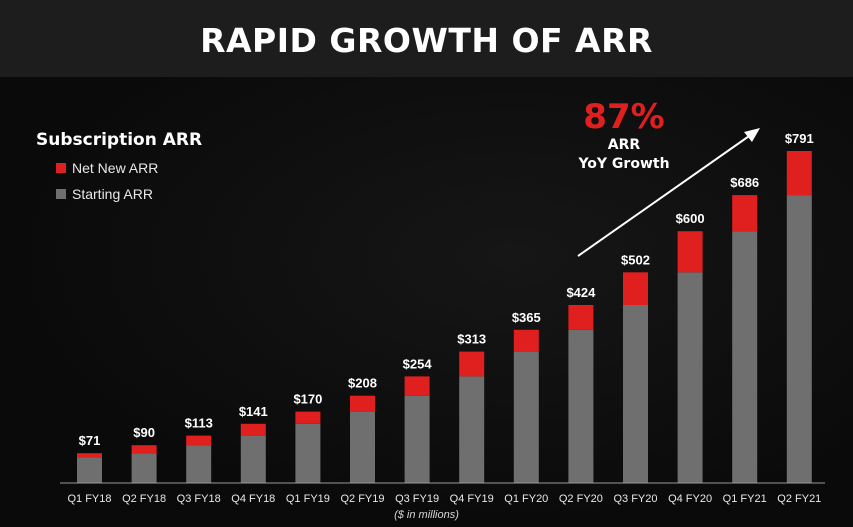  I want to click on total-label-0: $71, so click(90, 440).